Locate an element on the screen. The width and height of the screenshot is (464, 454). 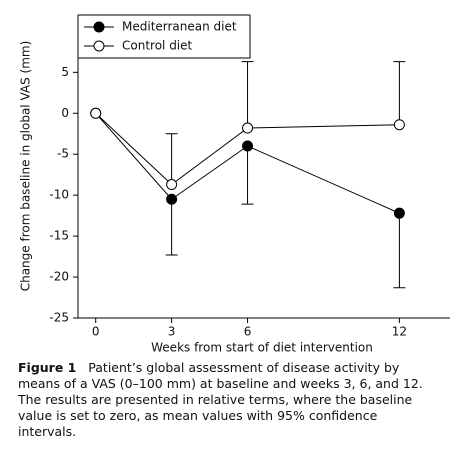
y-tick-label: -15 is located at coordinates (59, 236).